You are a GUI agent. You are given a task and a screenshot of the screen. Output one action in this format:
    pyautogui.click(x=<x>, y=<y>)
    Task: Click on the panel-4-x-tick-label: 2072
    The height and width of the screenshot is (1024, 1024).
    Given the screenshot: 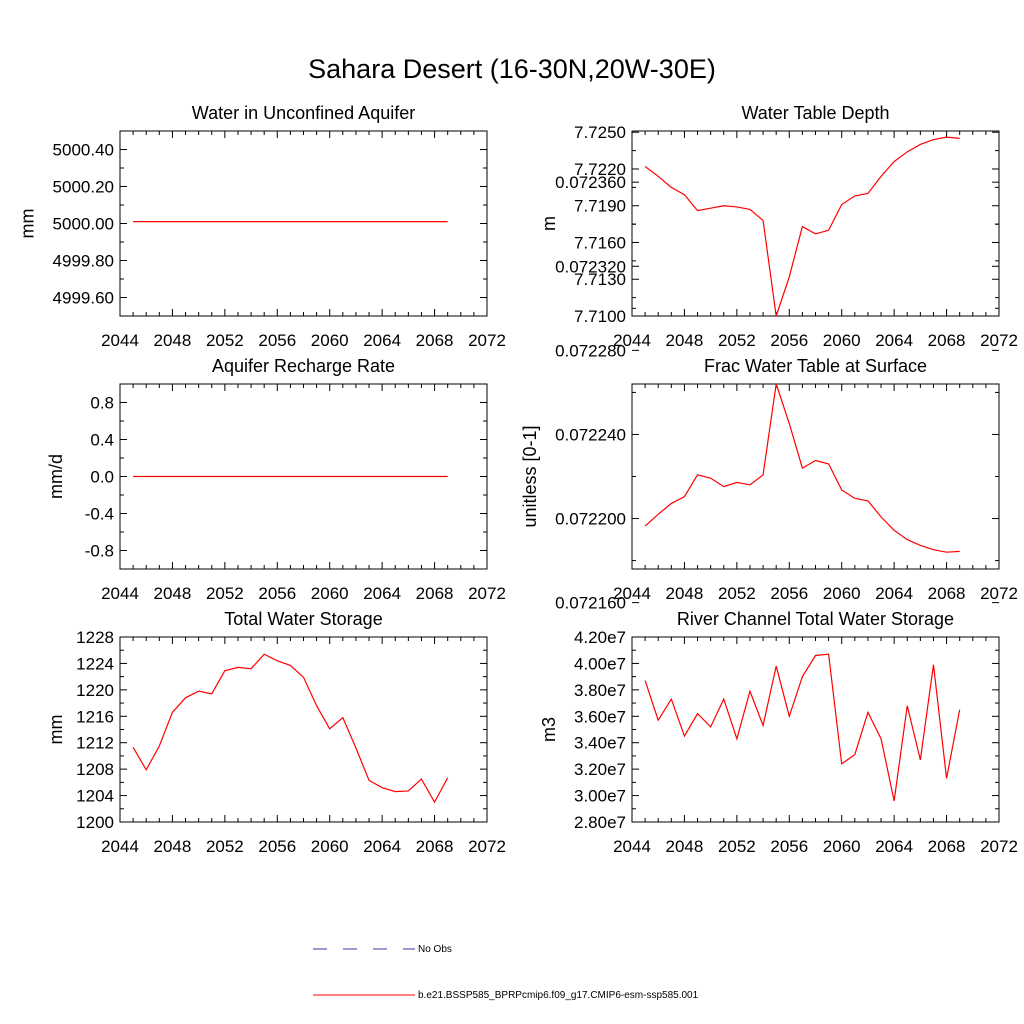 What is the action you would take?
    pyautogui.click(x=999, y=593)
    